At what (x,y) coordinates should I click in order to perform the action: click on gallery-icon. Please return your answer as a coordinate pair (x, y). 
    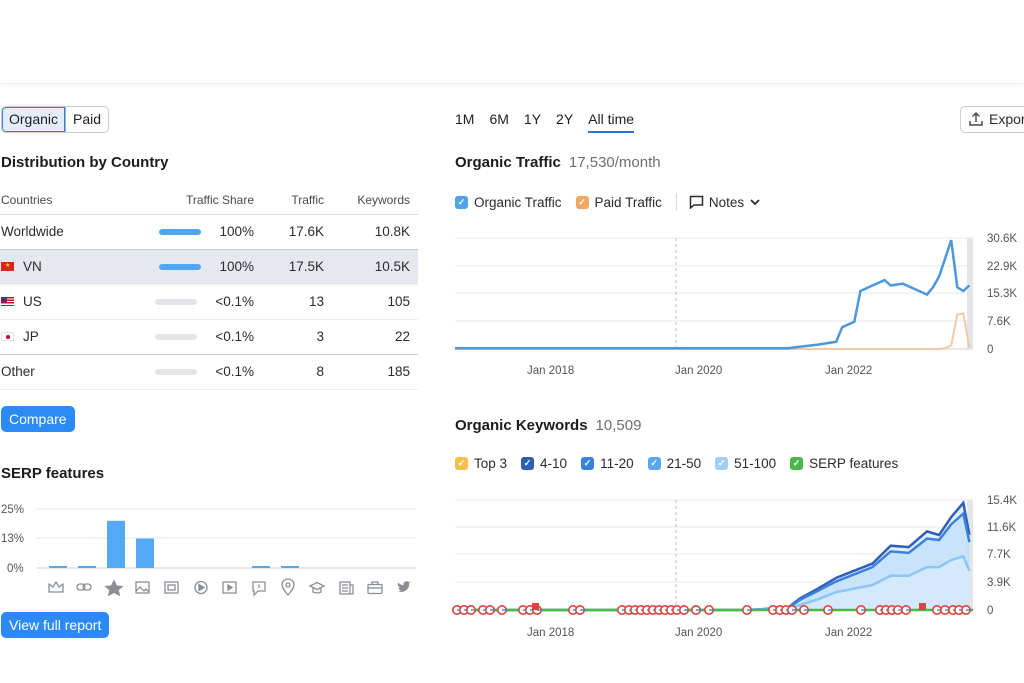
    Looking at the image, I should click on (171, 587).